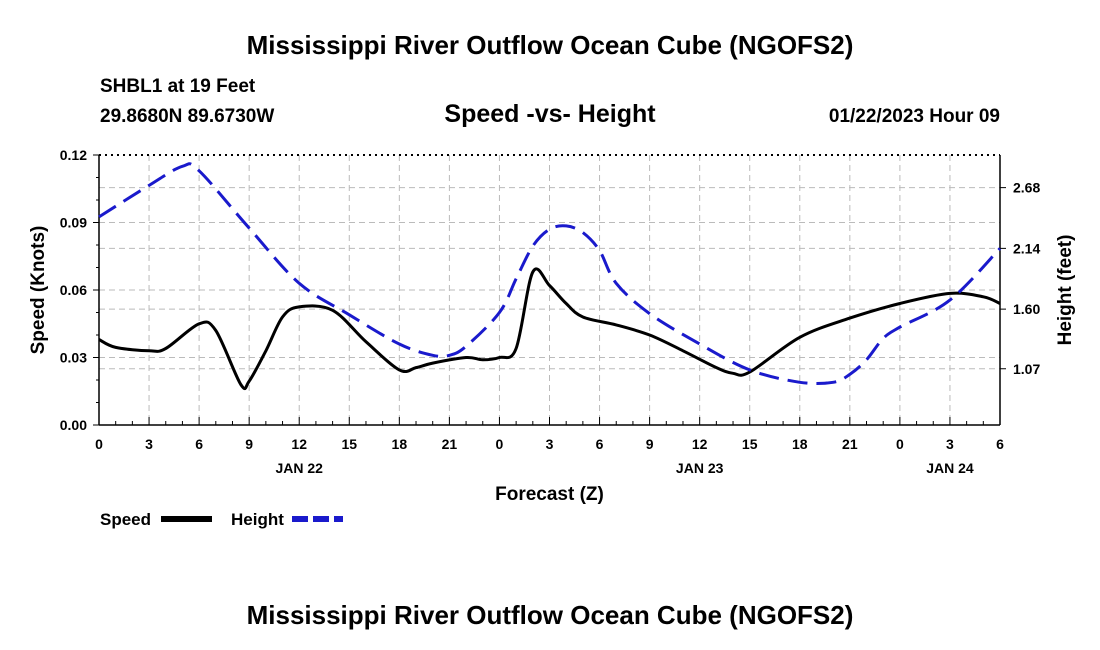 The width and height of the screenshot is (1100, 650). Describe the element at coordinates (1026, 309) in the screenshot. I see `y2-tick-label: 1.60` at that location.